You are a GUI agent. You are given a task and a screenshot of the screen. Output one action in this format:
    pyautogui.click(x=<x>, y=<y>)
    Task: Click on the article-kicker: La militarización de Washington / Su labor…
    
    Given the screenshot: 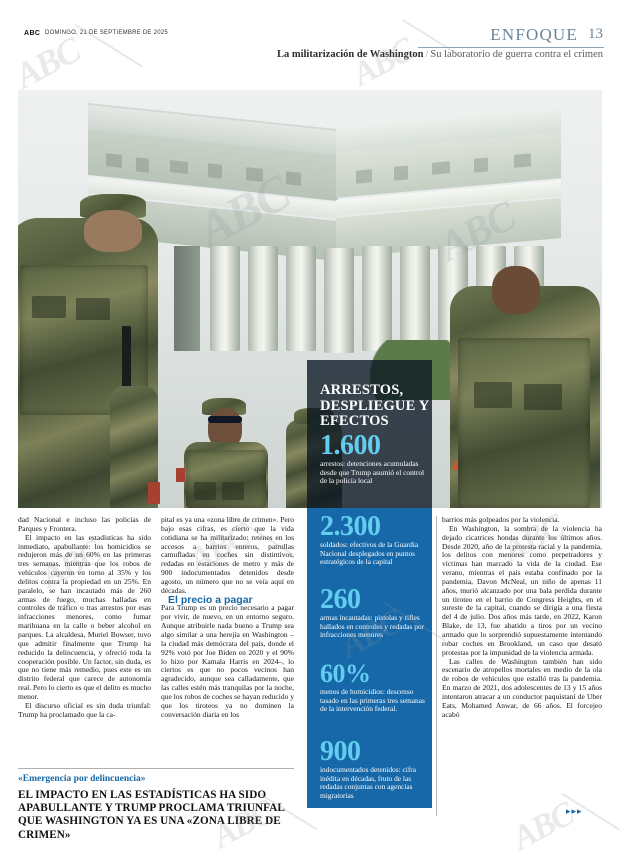 What is the action you would take?
    pyautogui.click(x=403, y=54)
    